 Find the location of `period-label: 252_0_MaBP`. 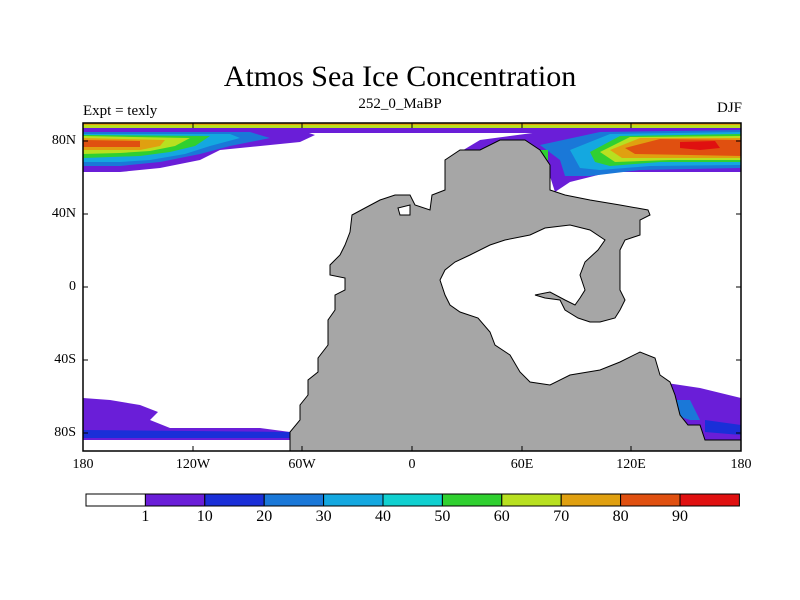

period-label: 252_0_MaBP is located at coordinates (400, 104).